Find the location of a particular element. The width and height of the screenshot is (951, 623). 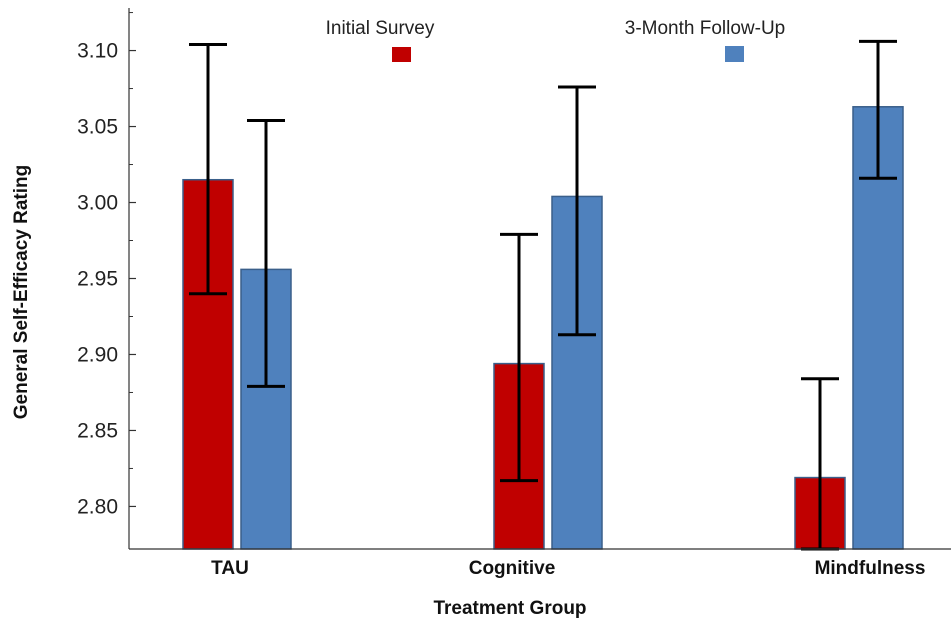

y-tick-label: 2.80 is located at coordinates (97, 506).